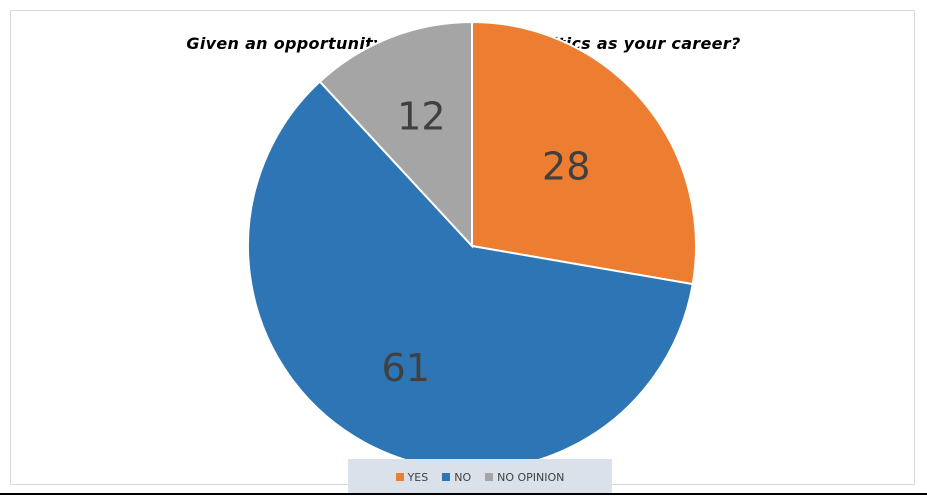 This screenshot has width=927, height=498. What do you see at coordinates (446, 477) in the screenshot?
I see `legend-swatch-no` at bounding box center [446, 477].